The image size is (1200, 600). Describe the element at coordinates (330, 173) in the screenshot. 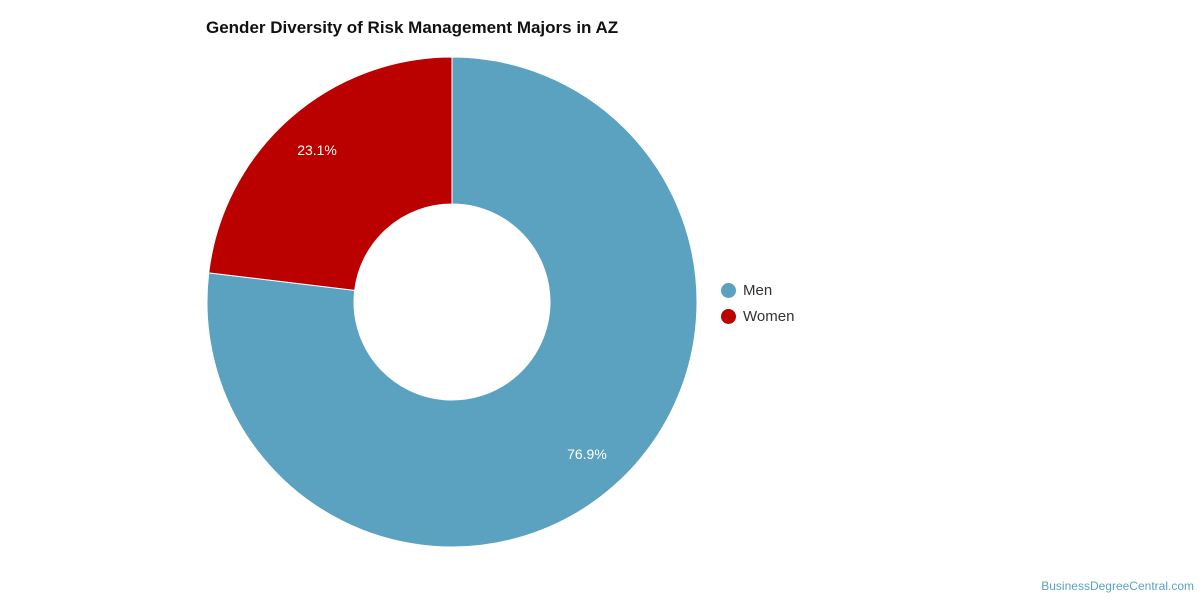

I see `slice-women` at that location.